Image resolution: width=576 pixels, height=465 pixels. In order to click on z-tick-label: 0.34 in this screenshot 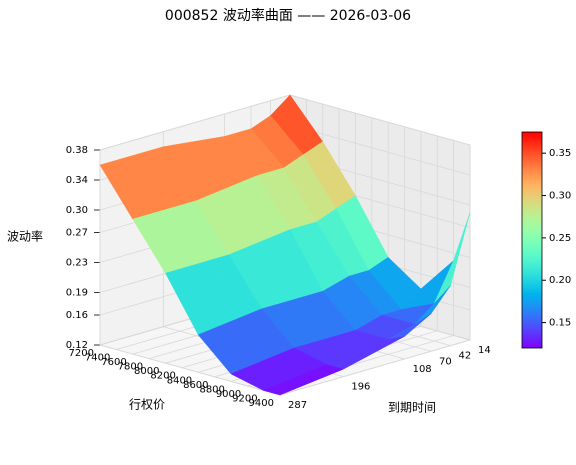, I will do `click(77, 180)`.